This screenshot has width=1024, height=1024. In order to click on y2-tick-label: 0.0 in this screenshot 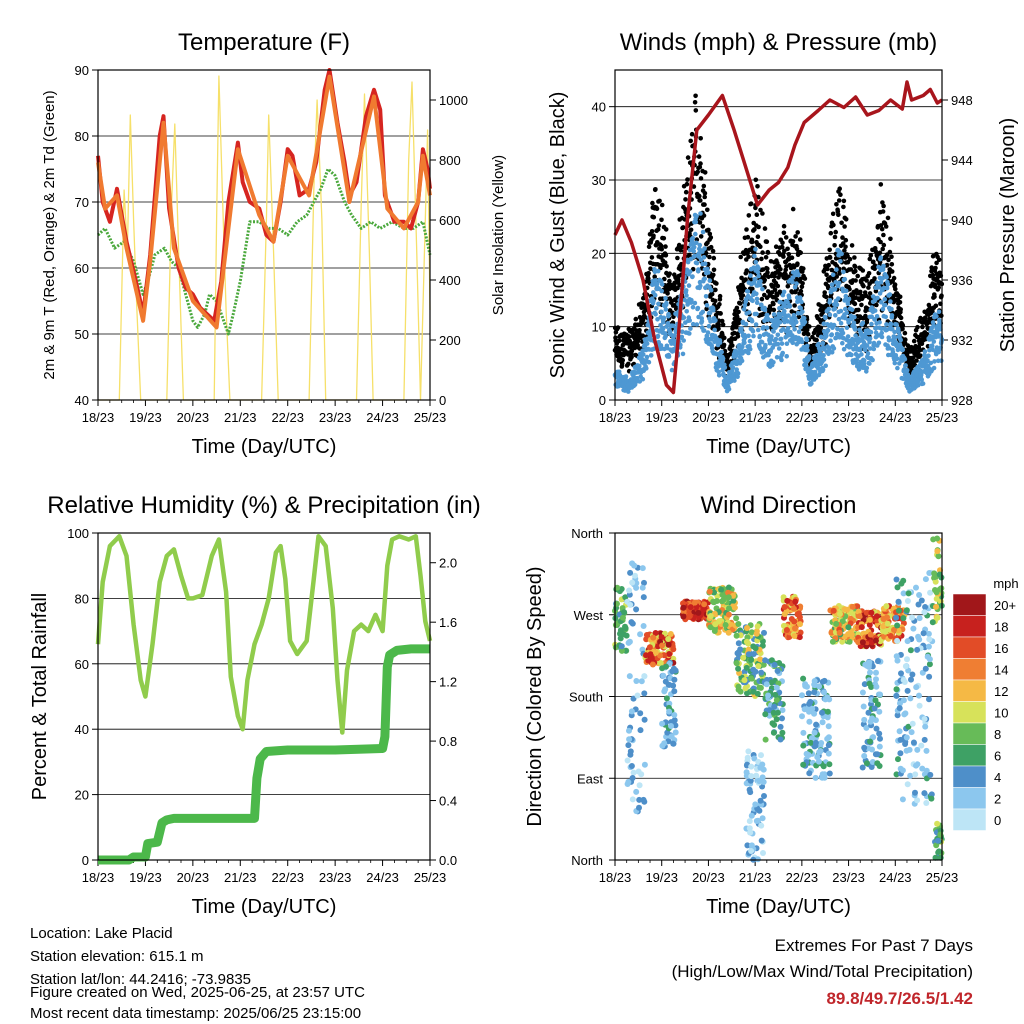, I will do `click(448, 860)`.